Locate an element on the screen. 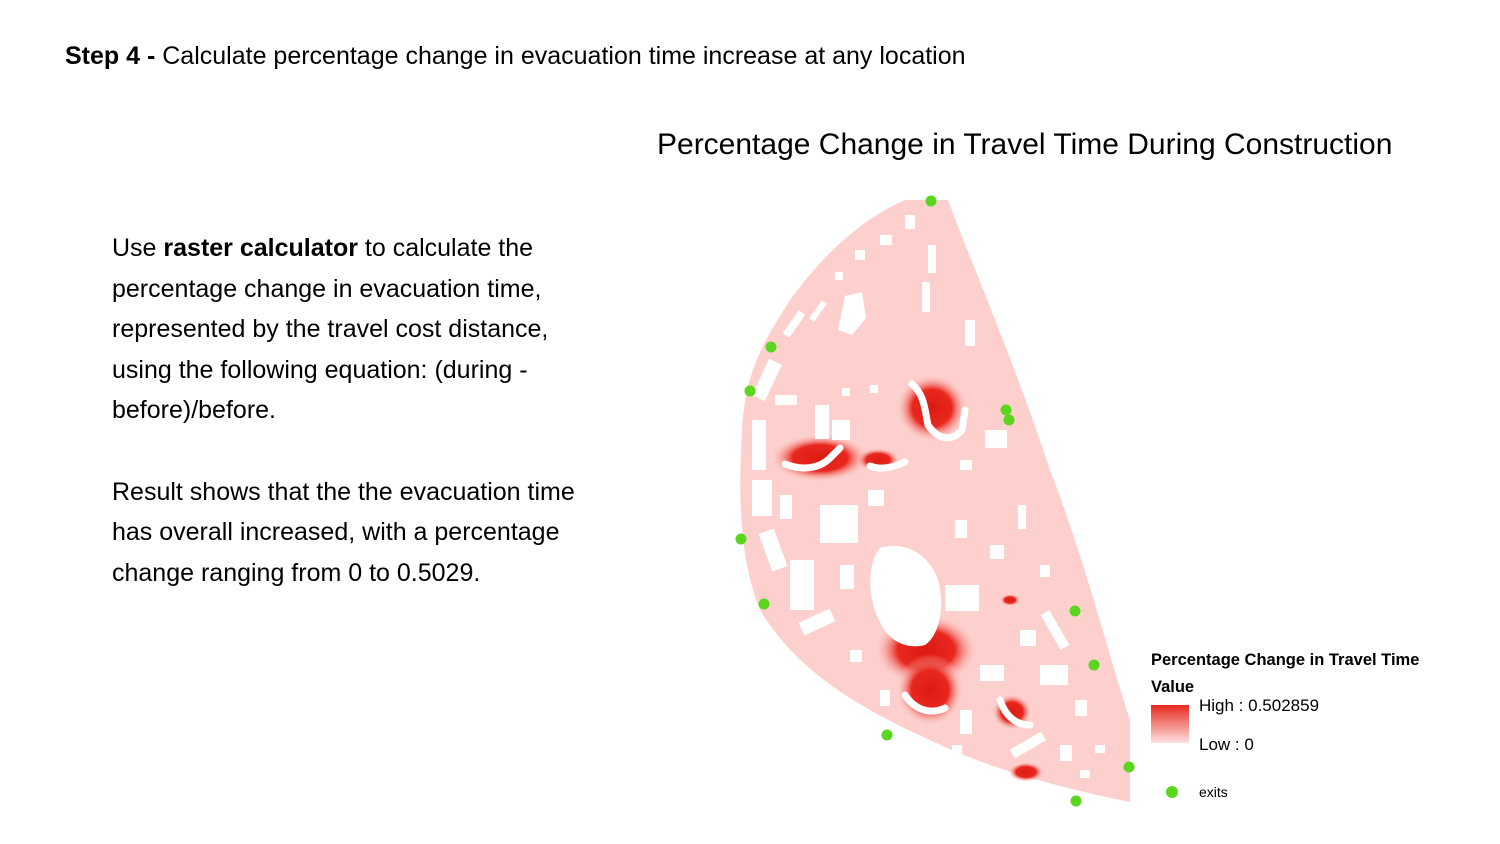 This screenshot has height=844, width=1500. step-label: Step 4 - is located at coordinates (110, 56).